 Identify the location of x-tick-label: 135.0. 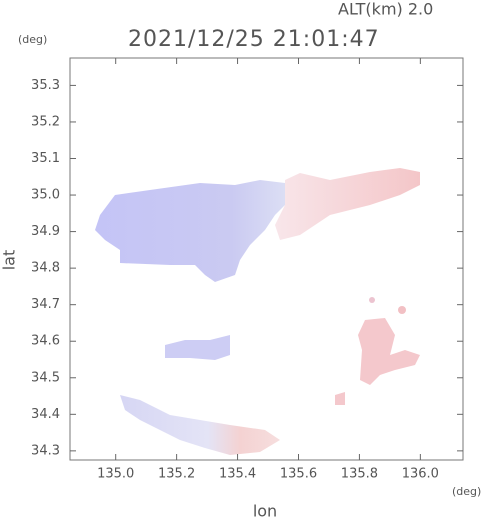
(115, 474).